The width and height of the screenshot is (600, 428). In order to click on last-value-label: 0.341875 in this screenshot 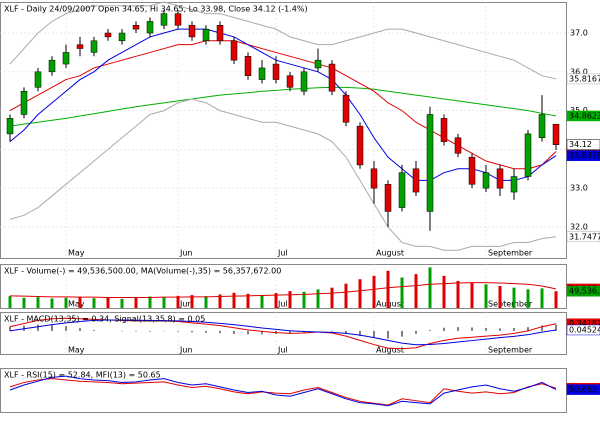, I will do `click(584, 323)`.